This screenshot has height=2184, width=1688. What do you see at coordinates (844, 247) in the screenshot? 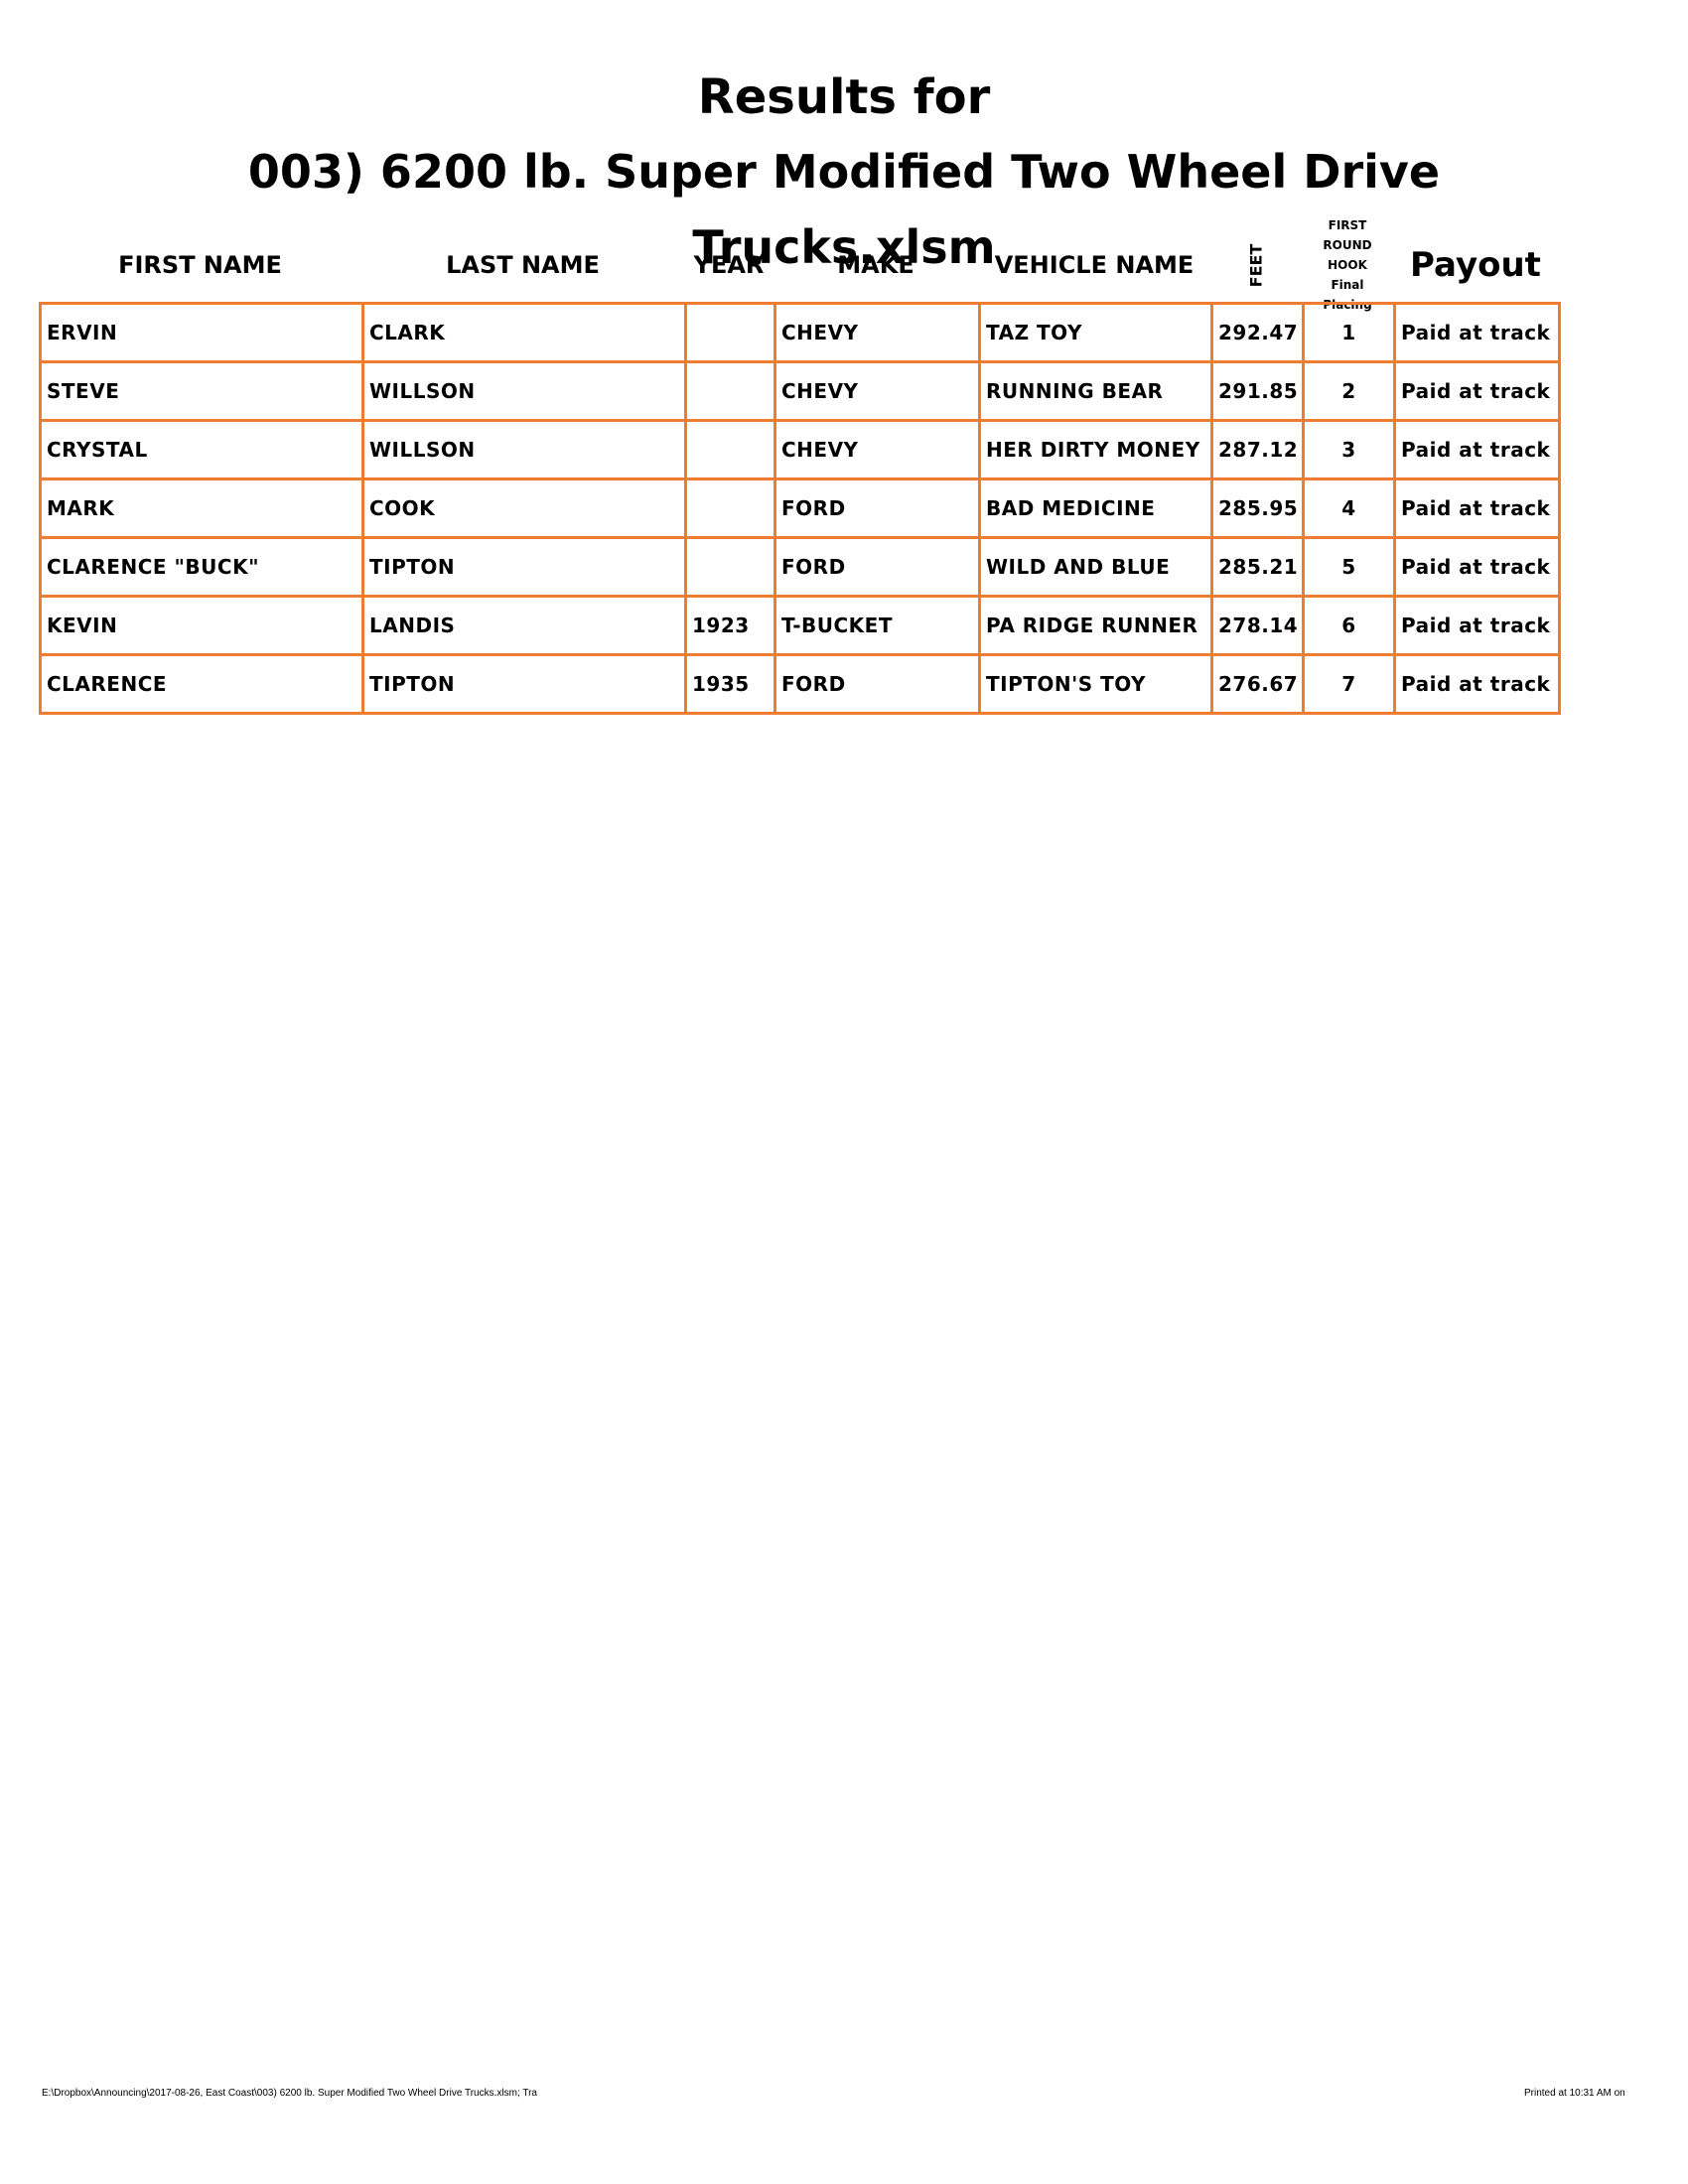
I see `title-line: Trucks.xlsm` at bounding box center [844, 247].